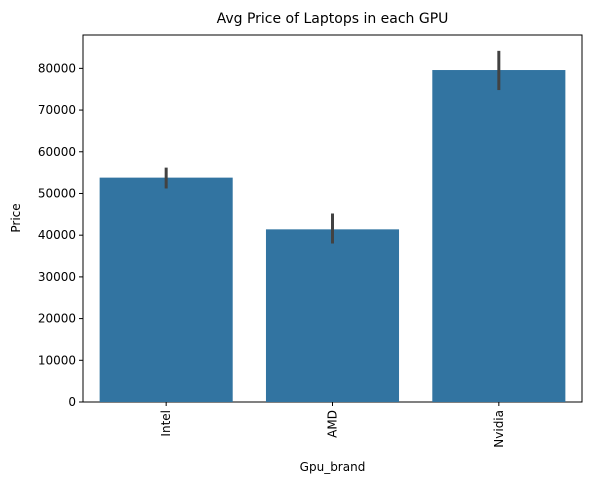 The height and width of the screenshot is (485, 589). Describe the element at coordinates (57, 277) in the screenshot. I see `y-tick-label: 30000` at that location.